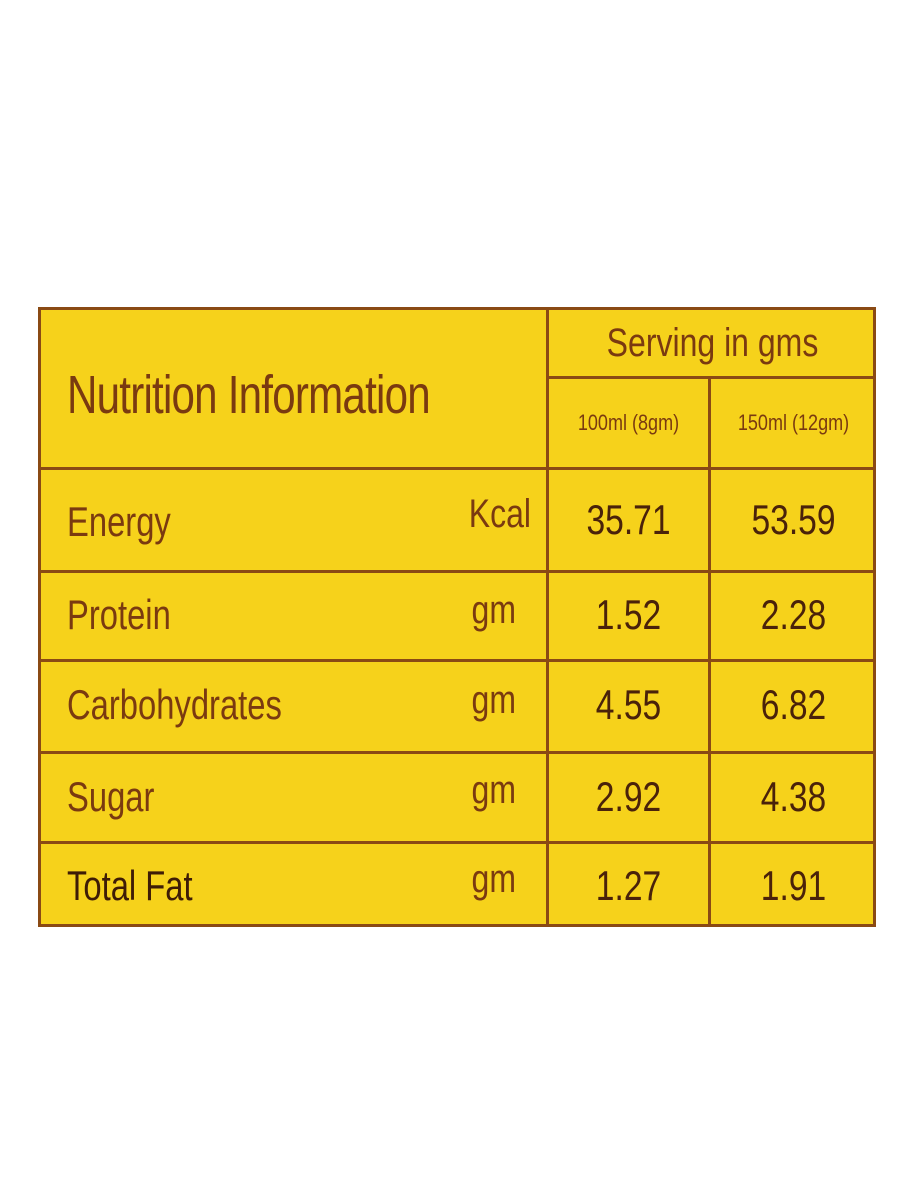 This screenshot has width=900, height=1200. What do you see at coordinates (628, 519) in the screenshot?
I see `nutrient-value: 35.71` at bounding box center [628, 519].